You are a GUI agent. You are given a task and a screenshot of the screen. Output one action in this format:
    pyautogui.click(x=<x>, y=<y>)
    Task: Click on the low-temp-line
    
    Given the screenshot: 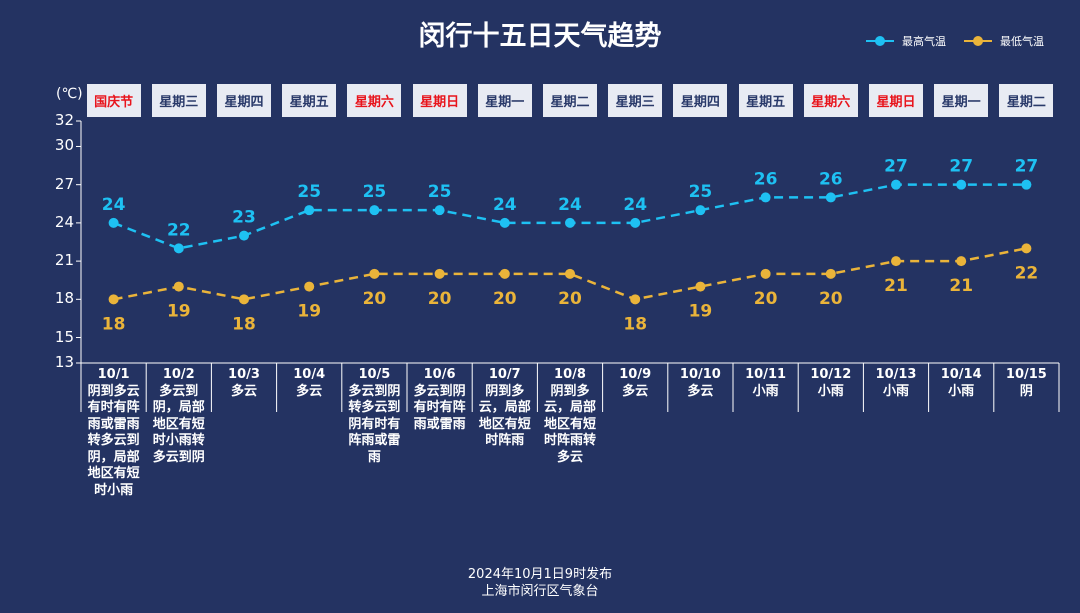 What is the action you would take?
    pyautogui.click(x=570, y=274)
    